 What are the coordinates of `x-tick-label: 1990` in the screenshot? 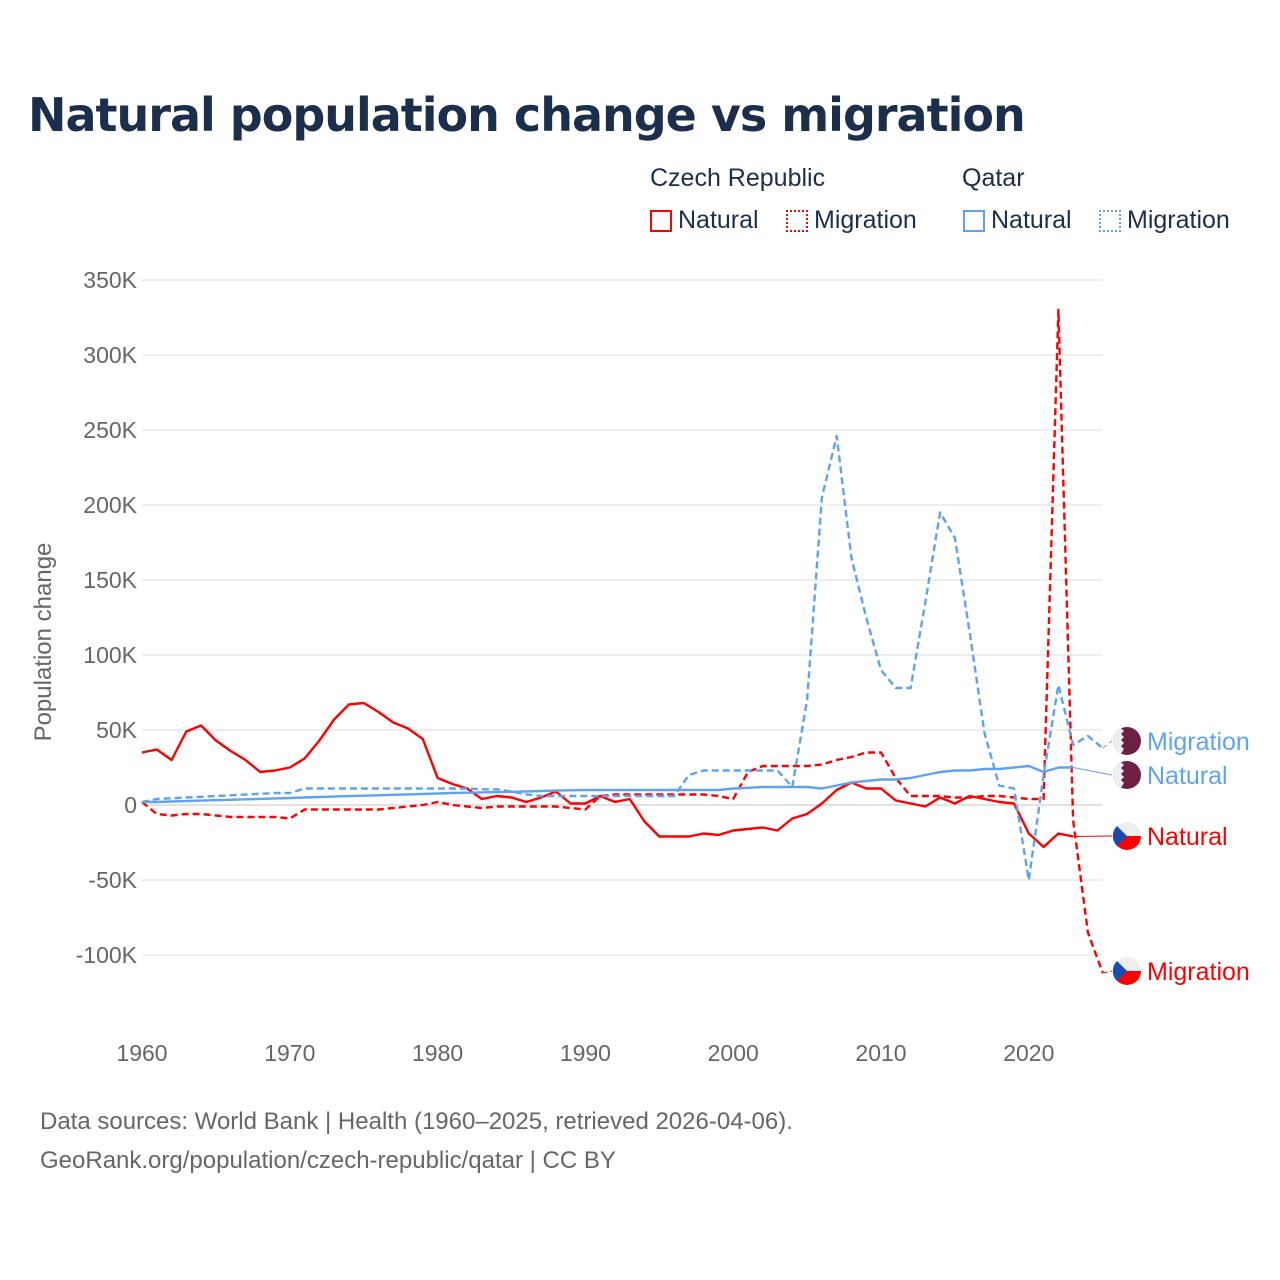 It's located at (585, 1053).